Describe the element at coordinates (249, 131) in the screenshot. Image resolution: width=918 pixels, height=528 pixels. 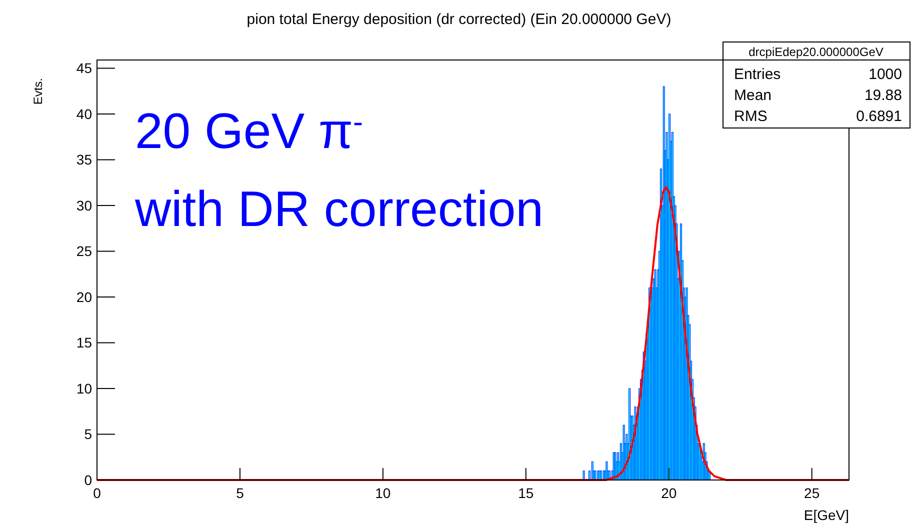
I see `annotation: 20 GeV π$^{-}$` at that location.